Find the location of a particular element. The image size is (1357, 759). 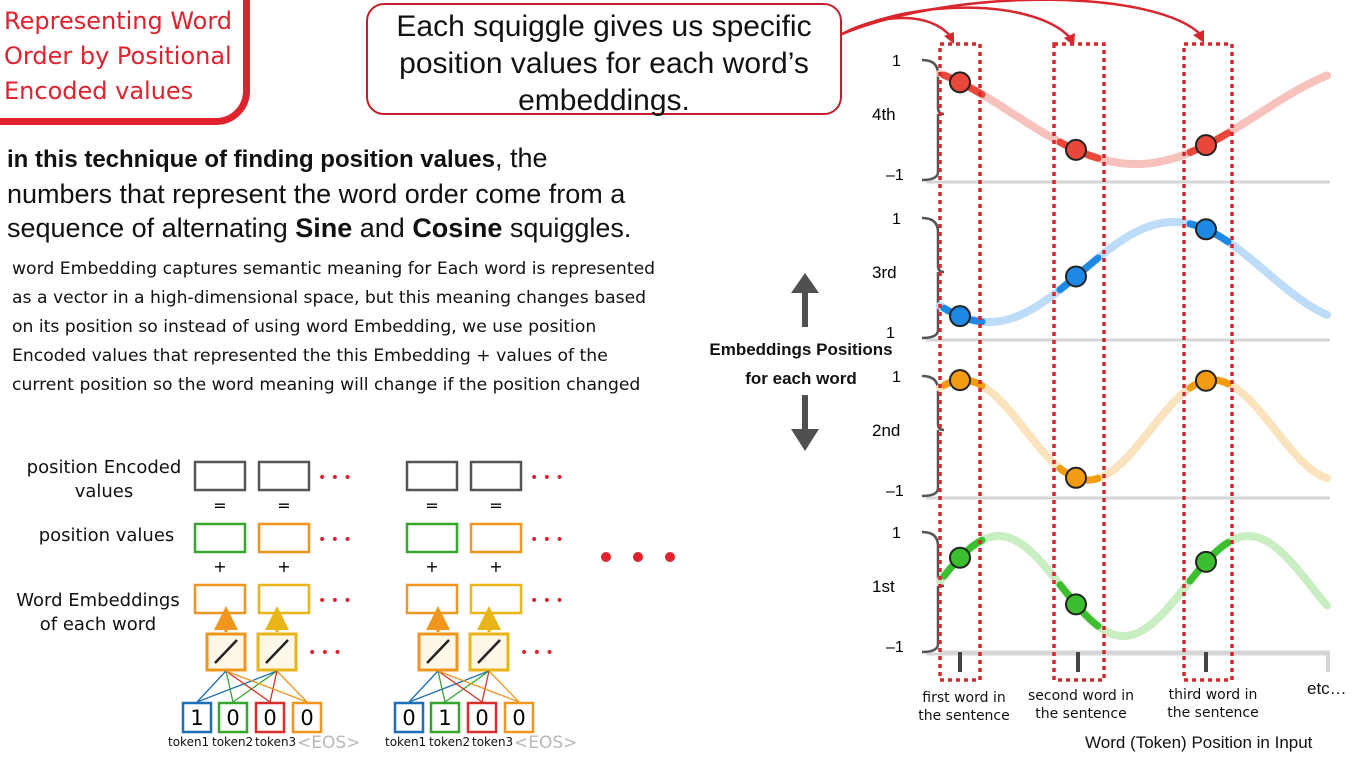

linear-node is located at coordinates (226, 652).